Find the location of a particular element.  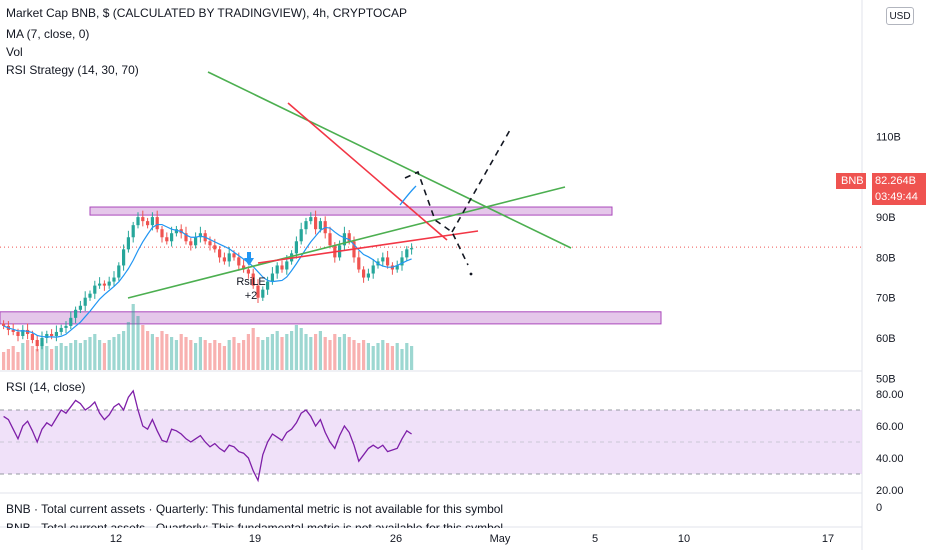

time-tick-label: 10 is located at coordinates (684, 539).